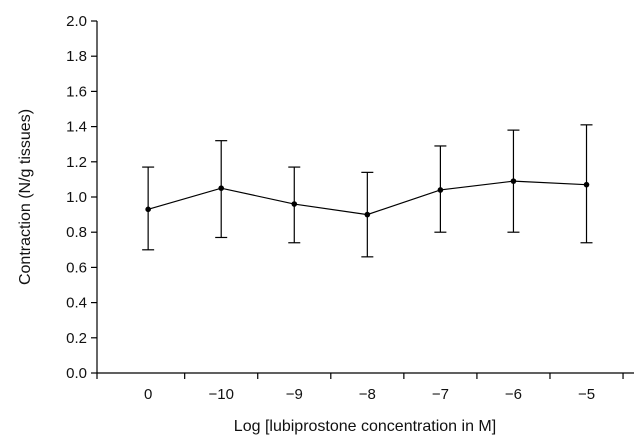  What do you see at coordinates (365, 426) in the screenshot?
I see `x-axis-title: Log [lubiprostone concentration in M]` at bounding box center [365, 426].